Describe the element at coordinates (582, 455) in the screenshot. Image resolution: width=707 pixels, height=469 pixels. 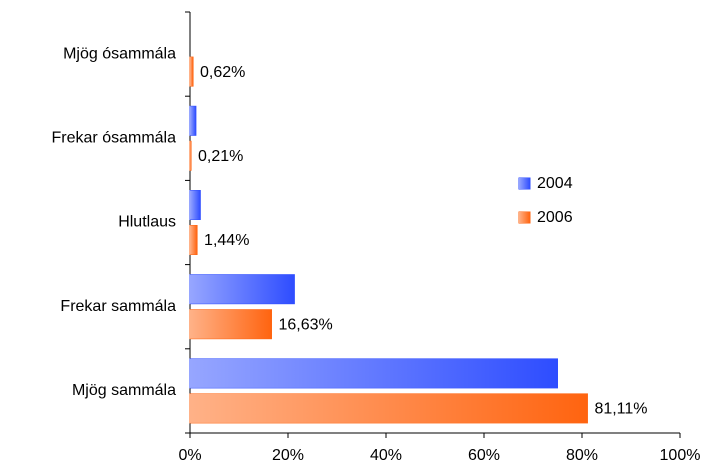
I see `x-tick-label: 80%` at that location.